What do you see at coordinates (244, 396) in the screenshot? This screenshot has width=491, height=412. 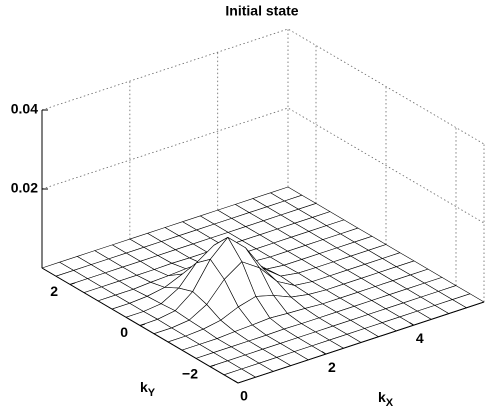 I see `x-tick-label: 0` at bounding box center [244, 396].